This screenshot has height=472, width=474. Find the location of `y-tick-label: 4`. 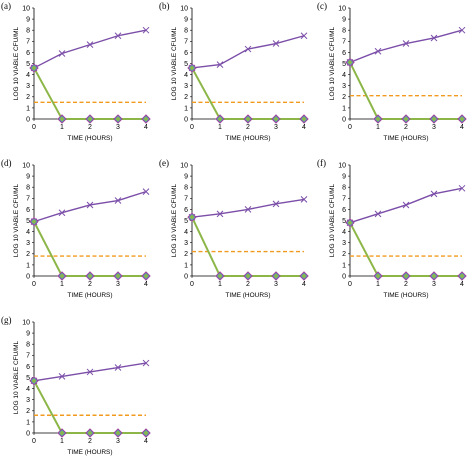

y-tick-label: 4 is located at coordinates (186, 232).